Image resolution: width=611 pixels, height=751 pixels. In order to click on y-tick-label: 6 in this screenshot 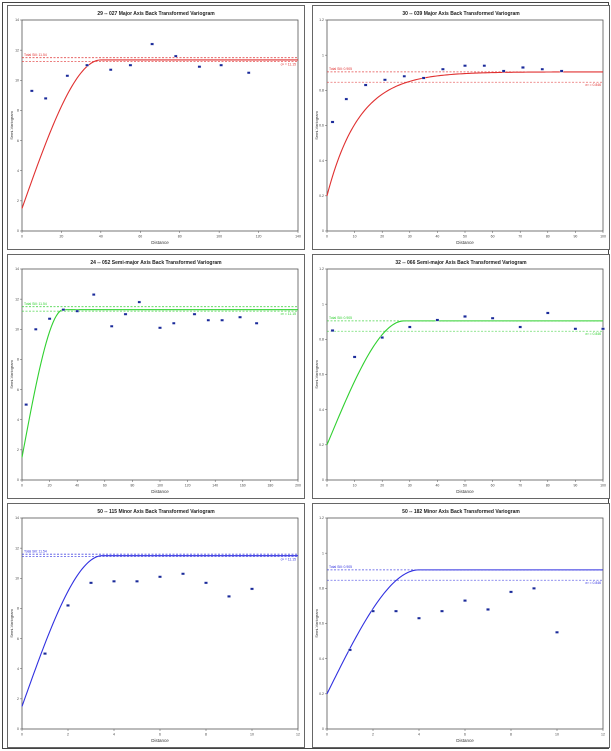, I will do `click(18, 141)`.